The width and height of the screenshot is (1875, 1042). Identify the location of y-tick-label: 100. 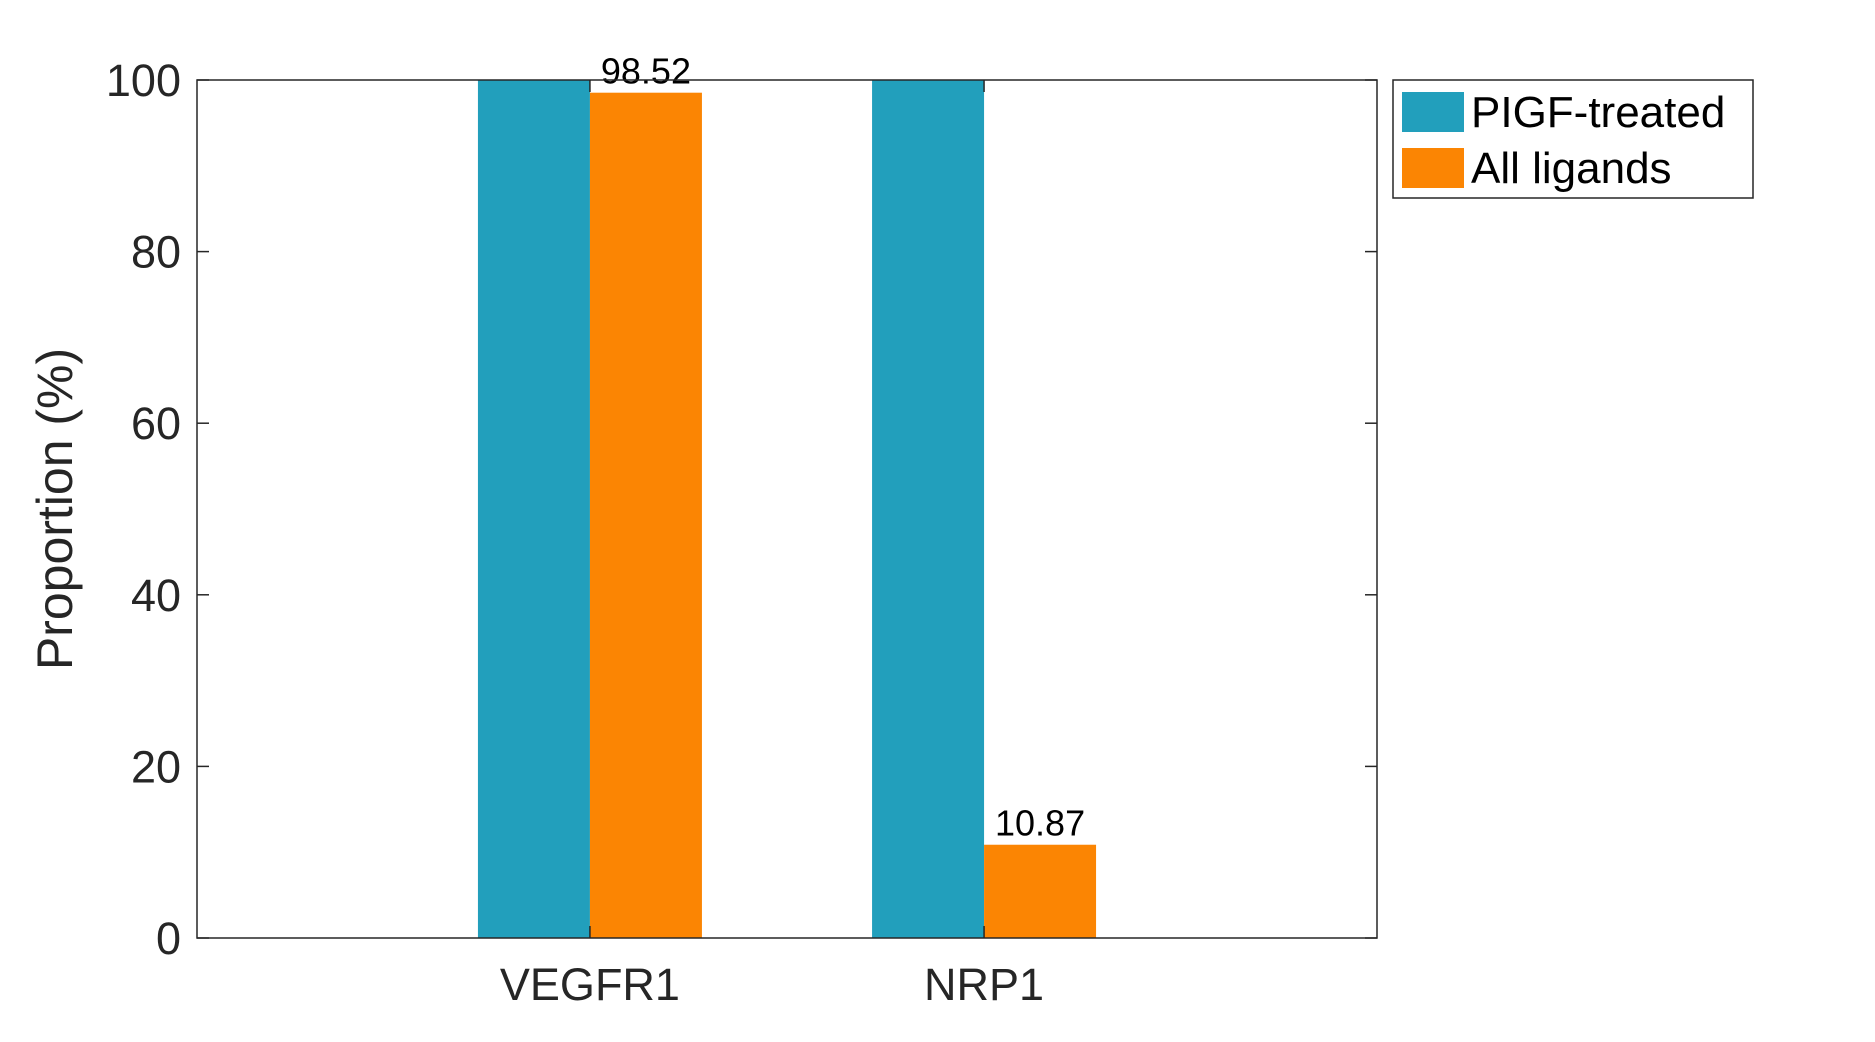
(143, 80).